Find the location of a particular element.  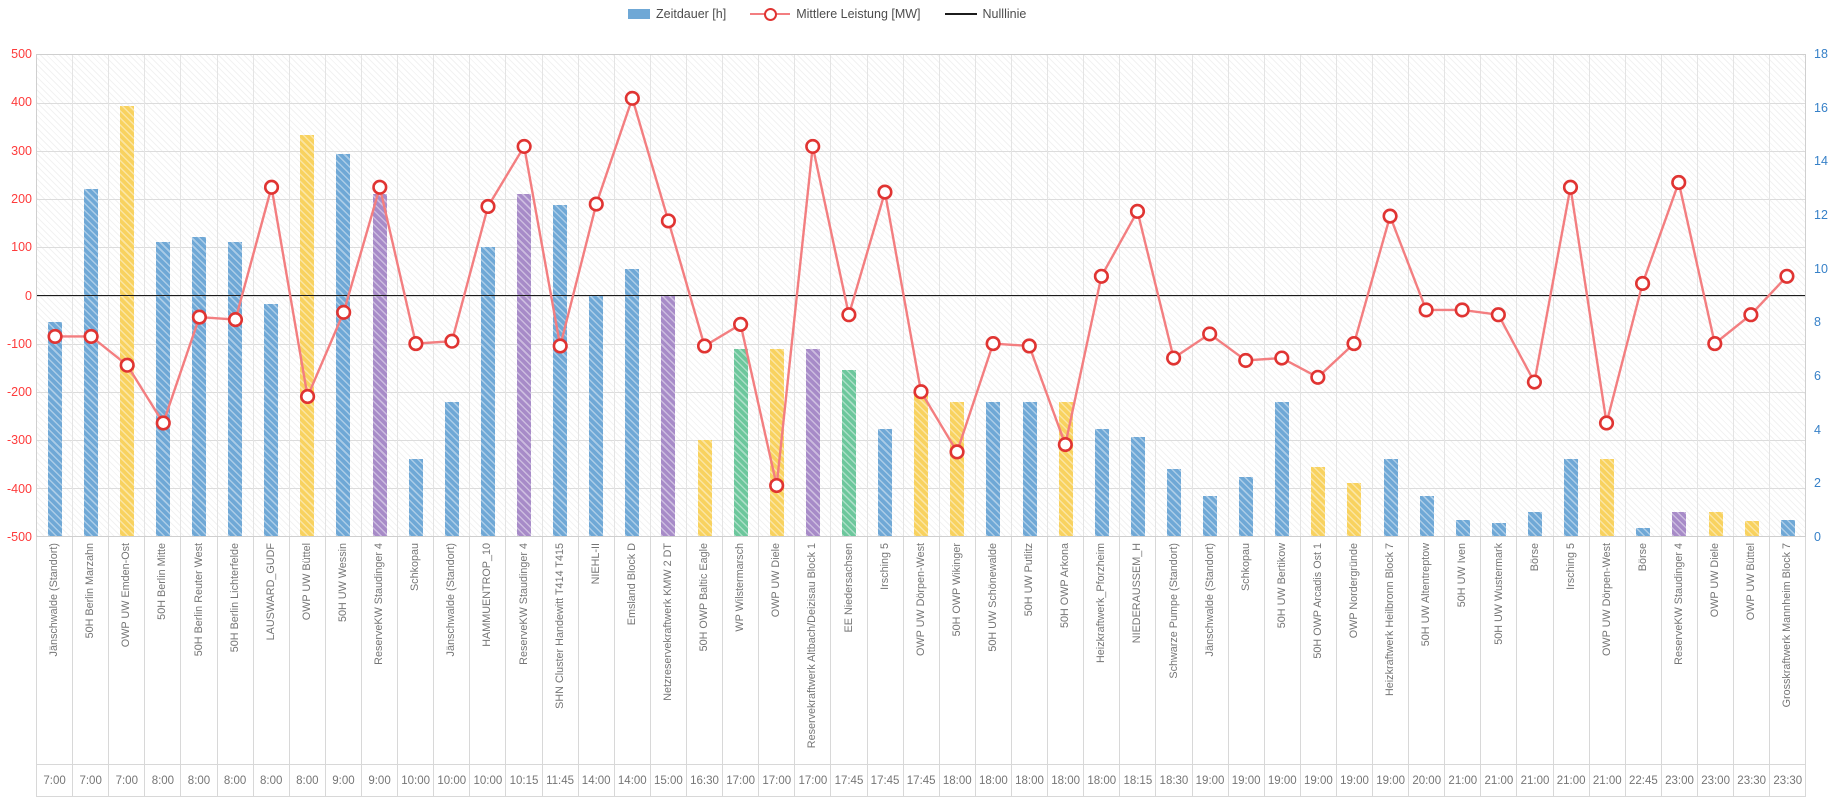

time-label: 9:00 is located at coordinates (344, 780).